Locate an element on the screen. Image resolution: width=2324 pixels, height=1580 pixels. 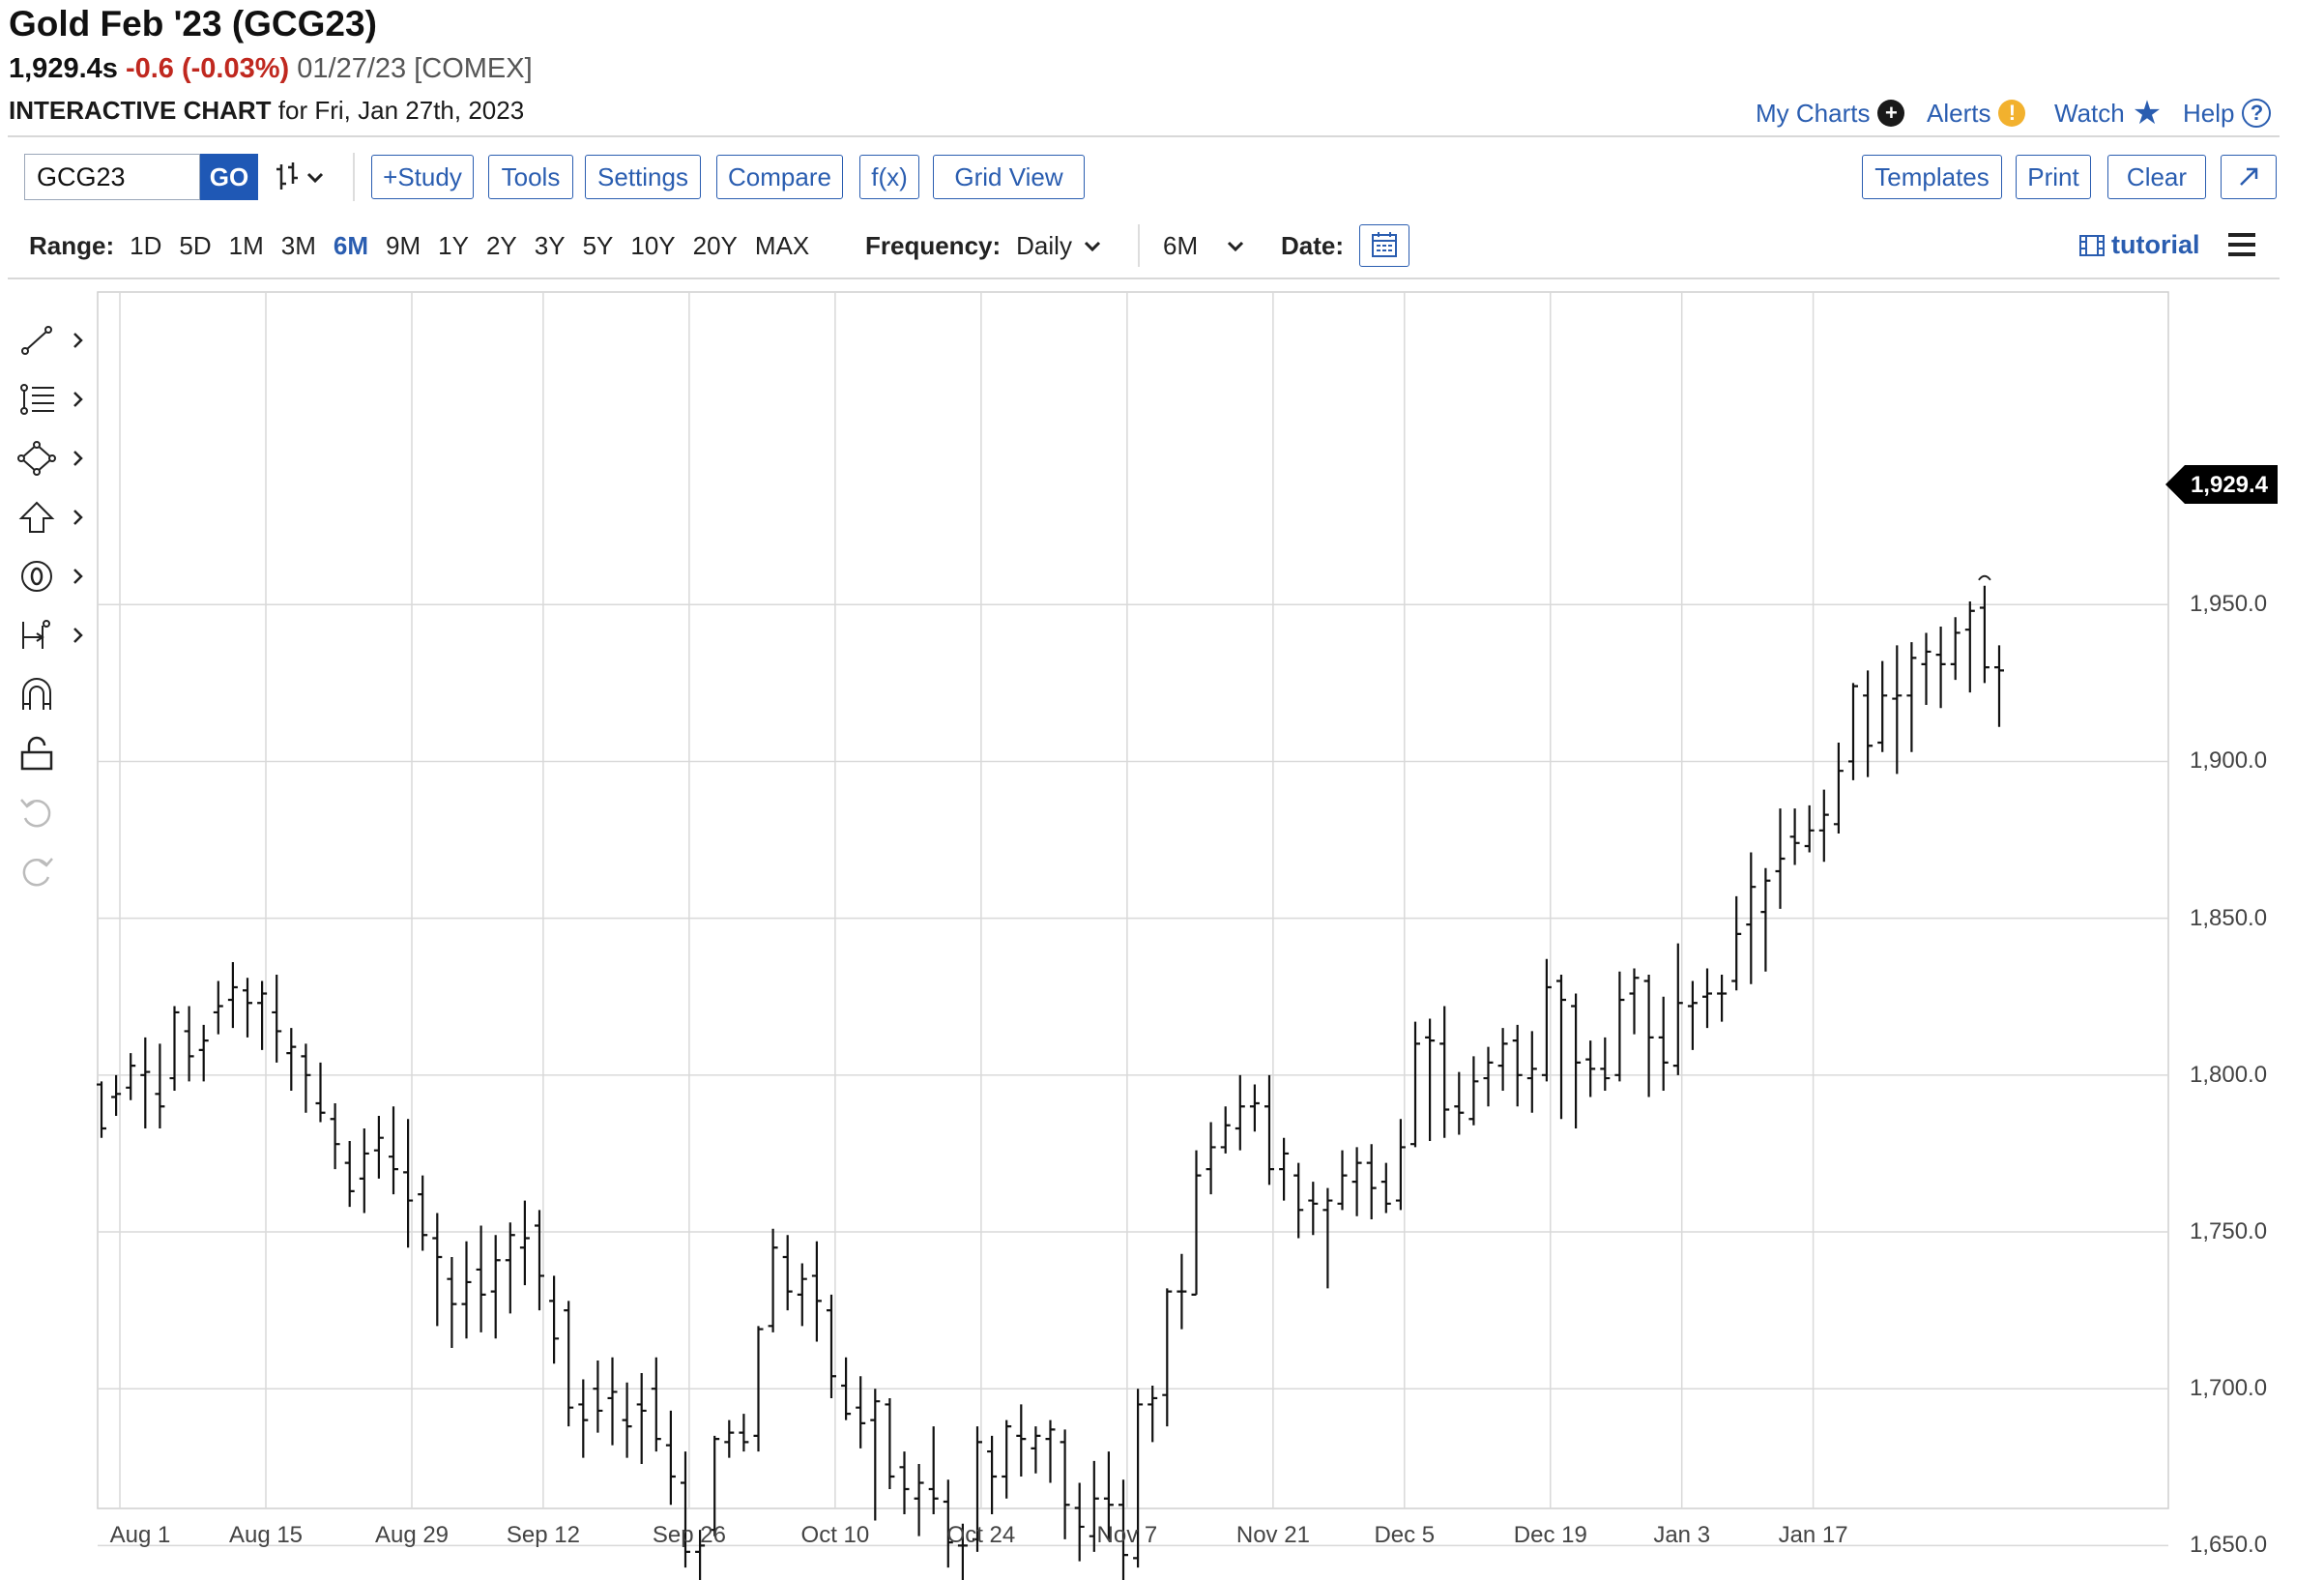
range-option-1d: 1D is located at coordinates (146, 245).